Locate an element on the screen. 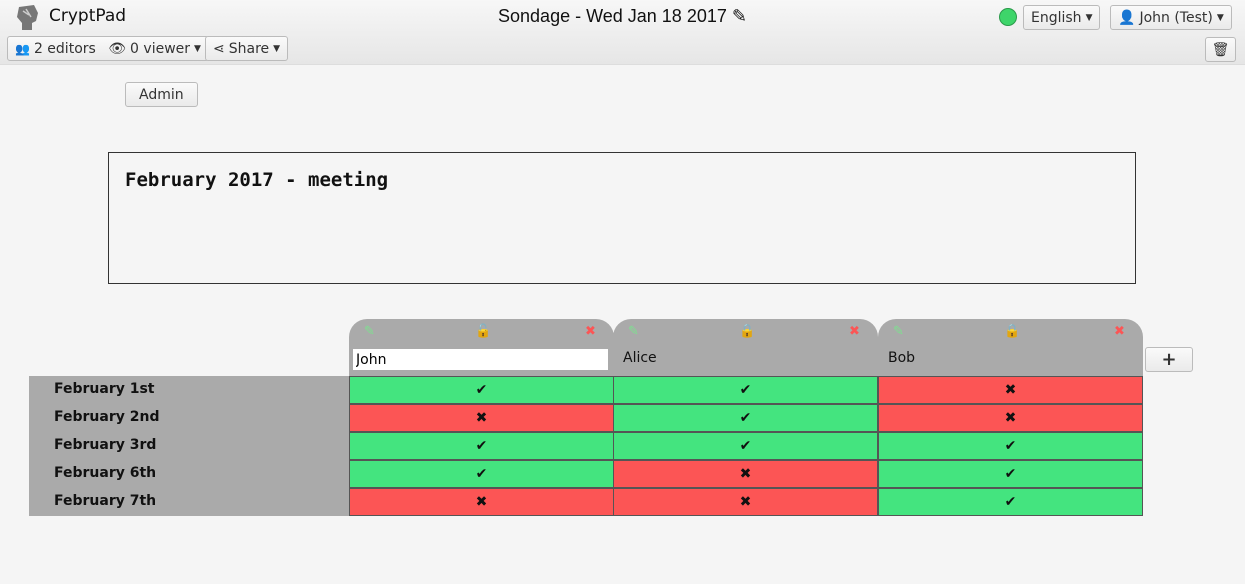  column-name: Bob is located at coordinates (902, 358).